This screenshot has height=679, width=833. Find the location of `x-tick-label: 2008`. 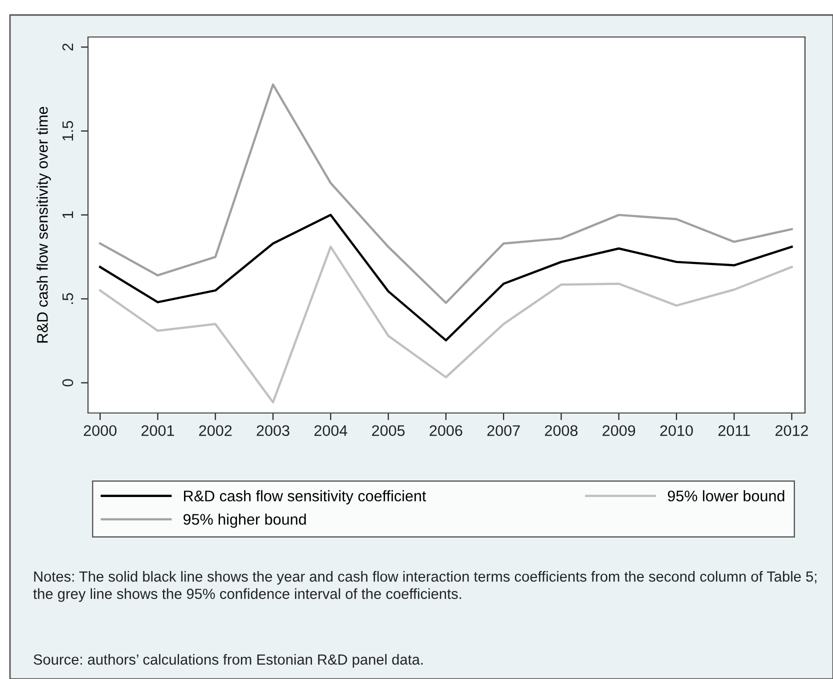

x-tick-label: 2008 is located at coordinates (561, 430).